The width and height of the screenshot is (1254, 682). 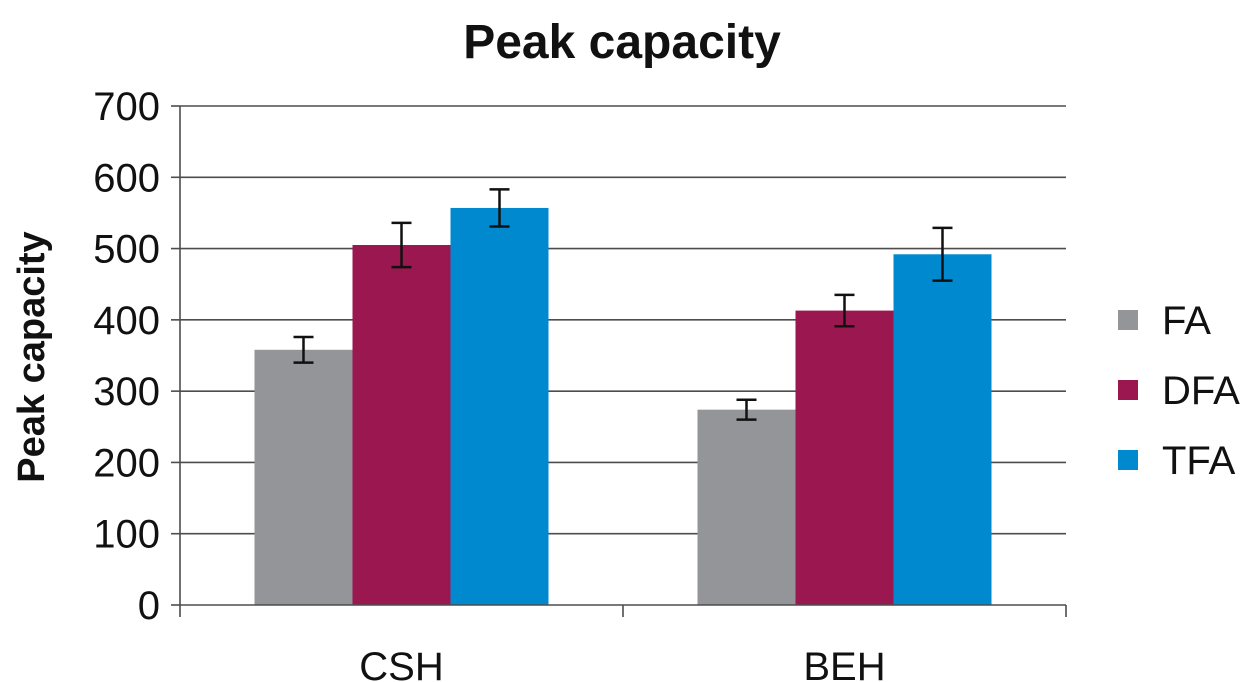 I want to click on y-tick-label: 300, so click(x=126, y=392).